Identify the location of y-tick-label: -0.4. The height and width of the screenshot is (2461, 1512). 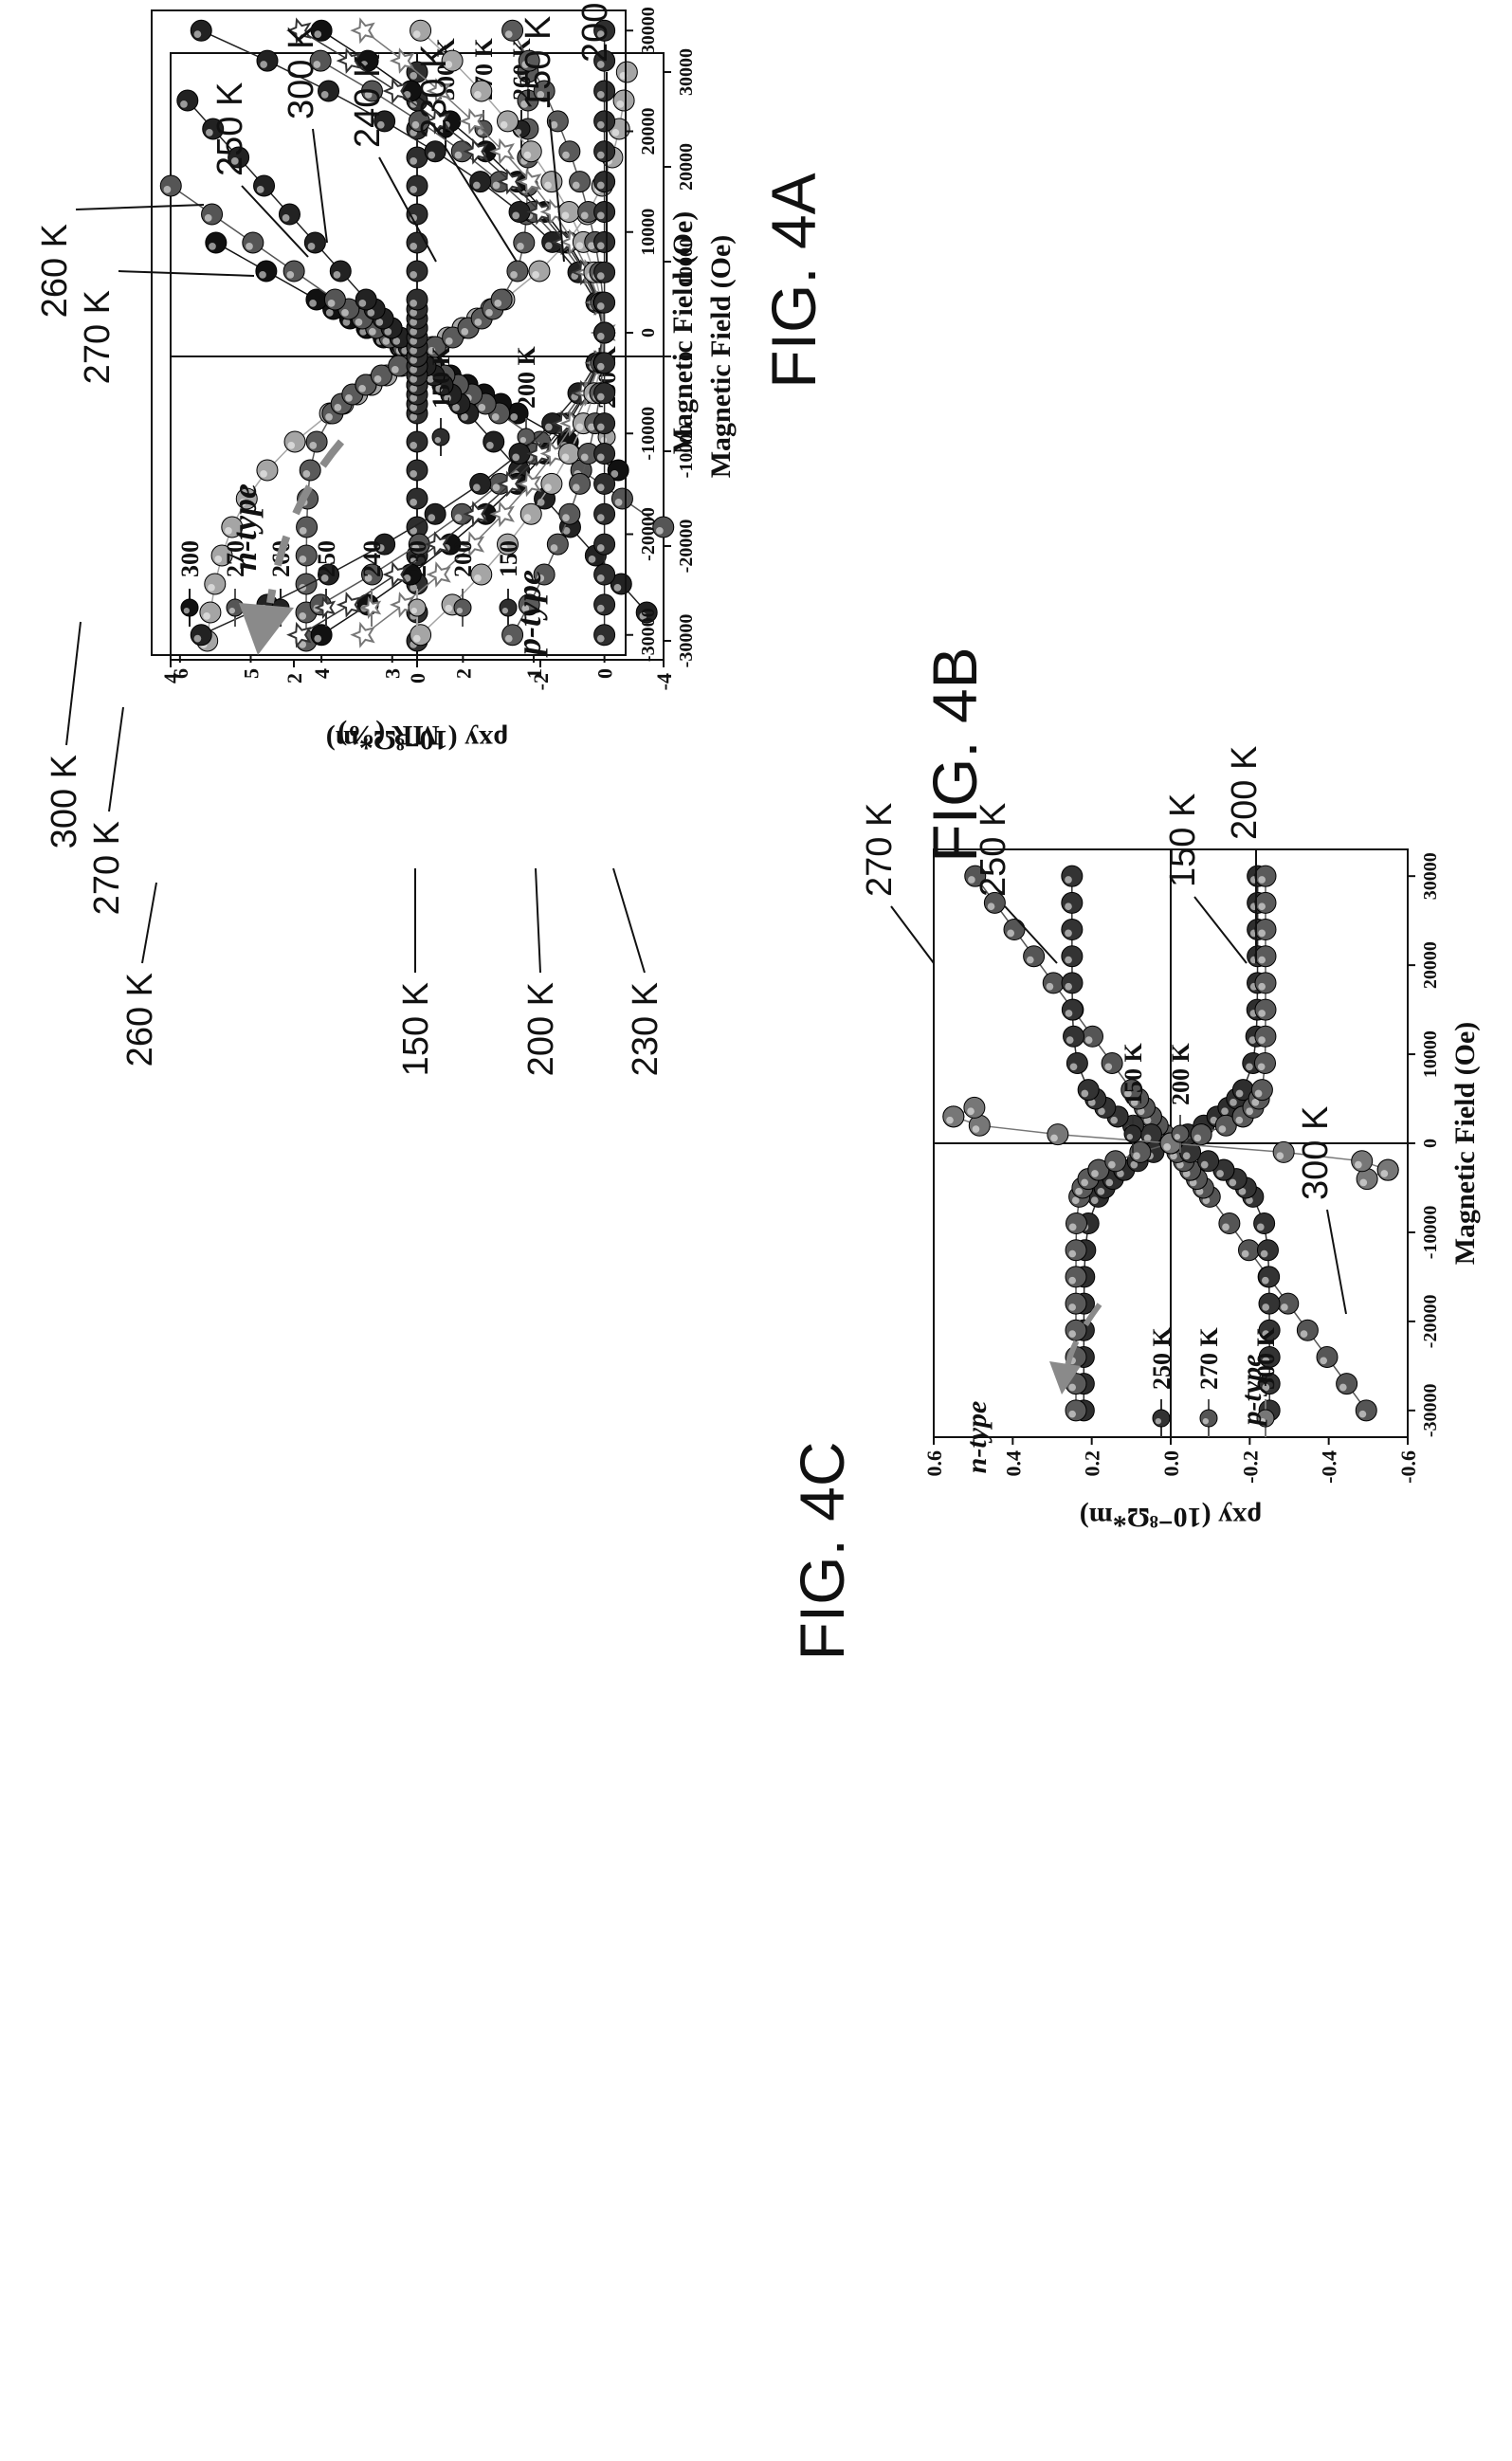
(1329, 1467).